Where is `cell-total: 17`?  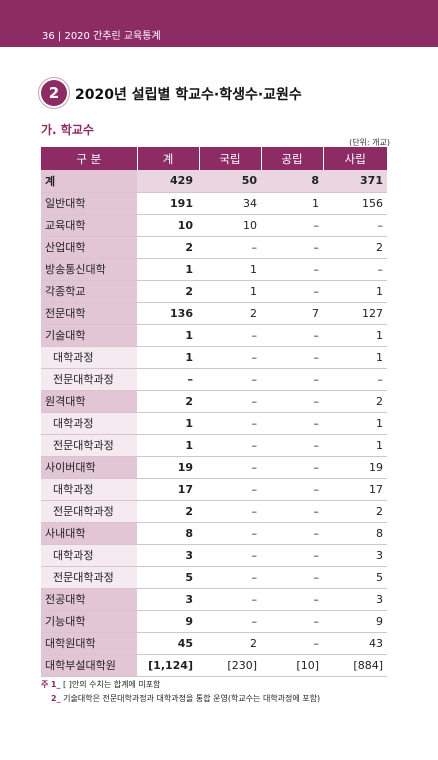
cell-total: 17 is located at coordinates (168, 489).